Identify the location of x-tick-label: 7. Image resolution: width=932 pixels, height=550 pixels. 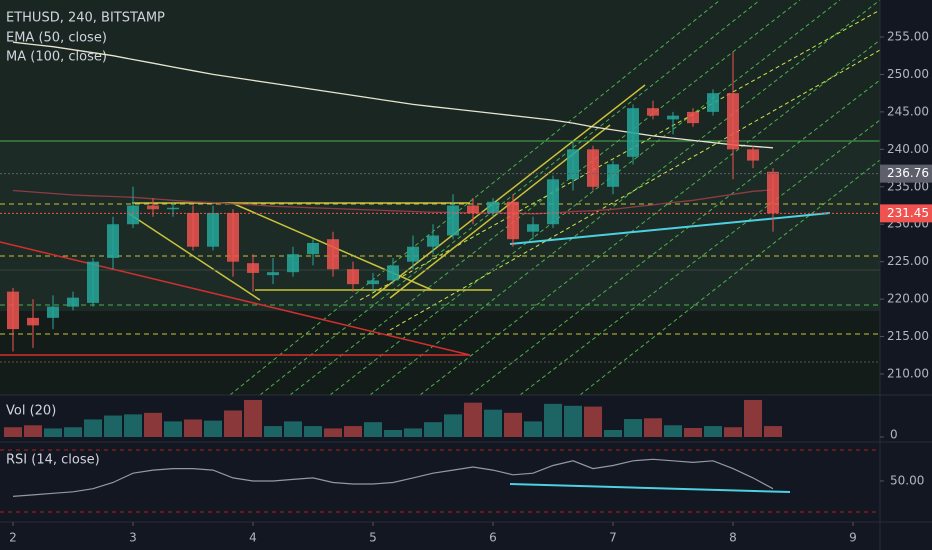
(613, 538).